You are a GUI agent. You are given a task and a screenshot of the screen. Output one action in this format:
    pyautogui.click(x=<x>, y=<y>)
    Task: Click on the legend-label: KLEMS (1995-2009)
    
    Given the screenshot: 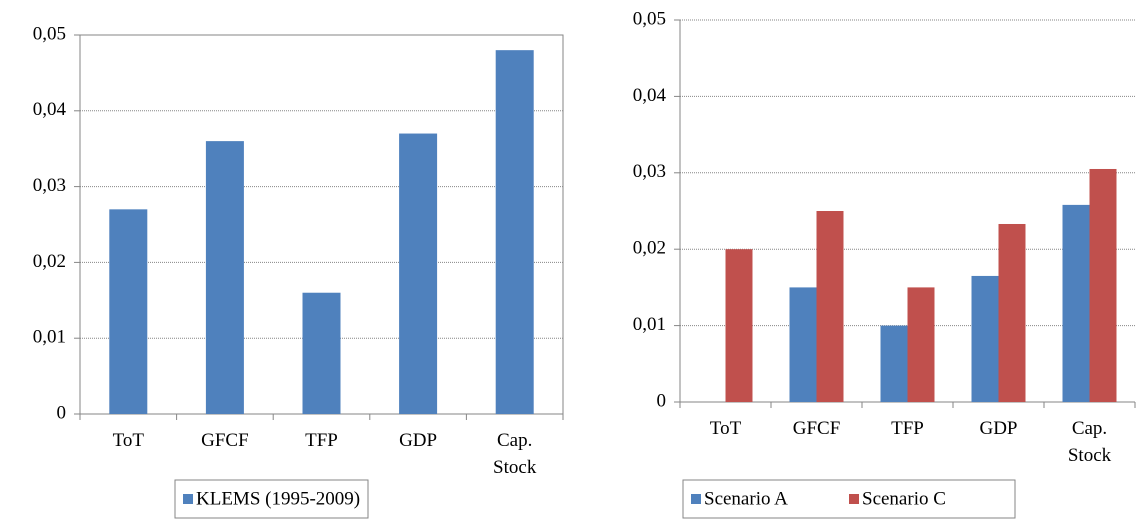 What is the action you would take?
    pyautogui.click(x=278, y=498)
    